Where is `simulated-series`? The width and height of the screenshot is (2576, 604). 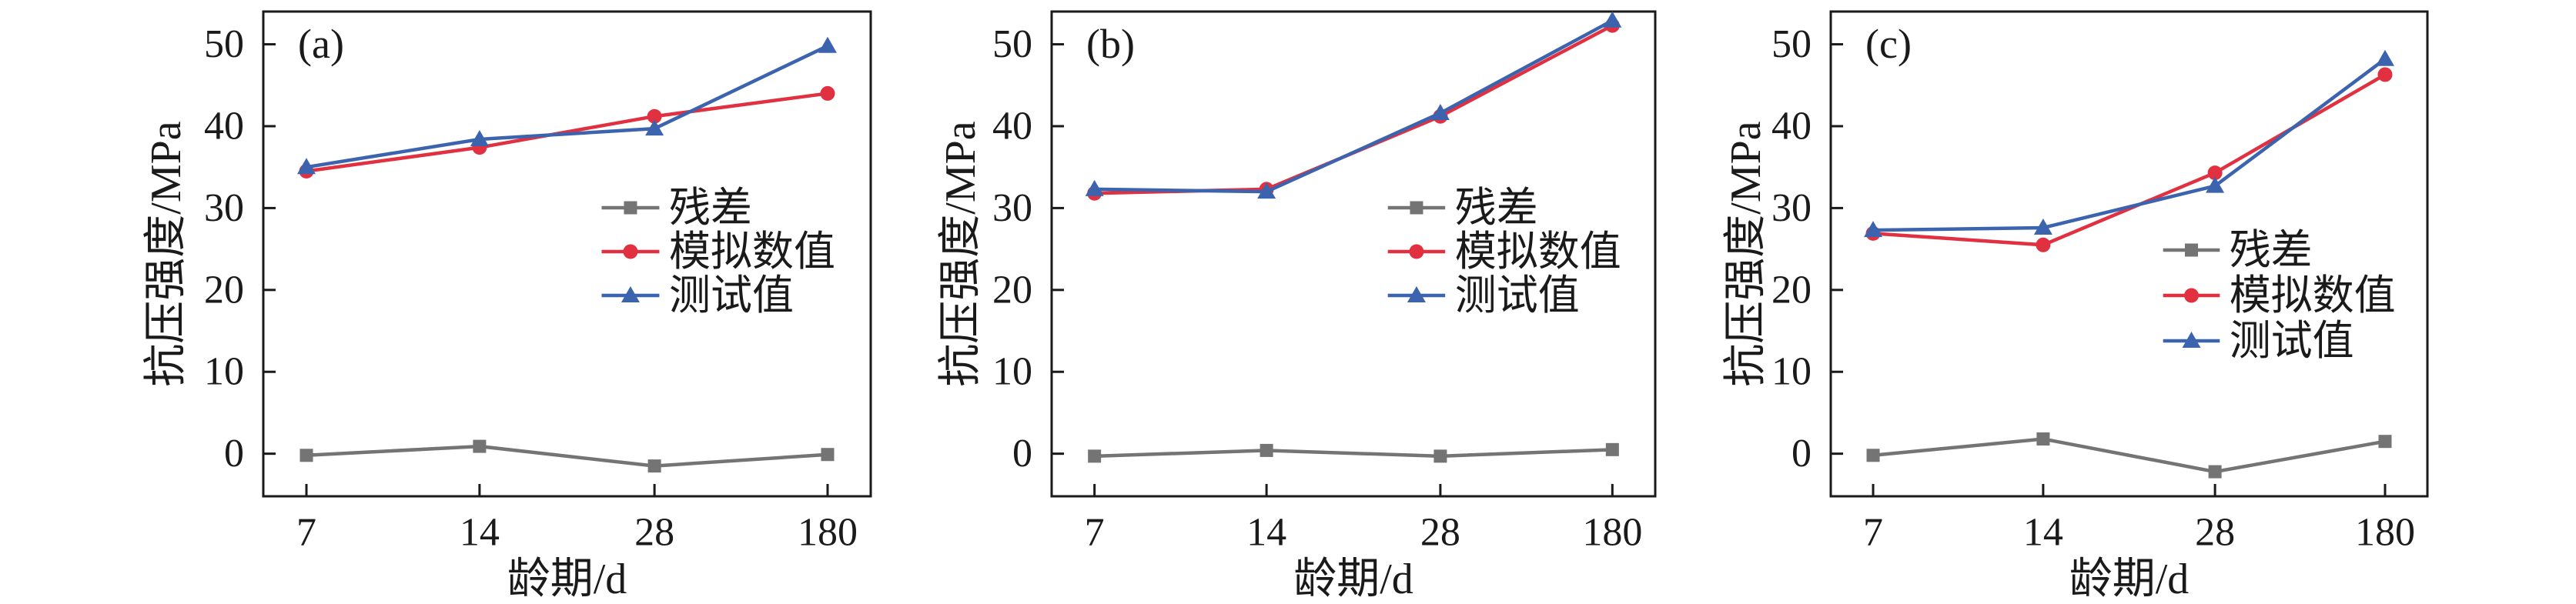 simulated-series is located at coordinates (2129, 159).